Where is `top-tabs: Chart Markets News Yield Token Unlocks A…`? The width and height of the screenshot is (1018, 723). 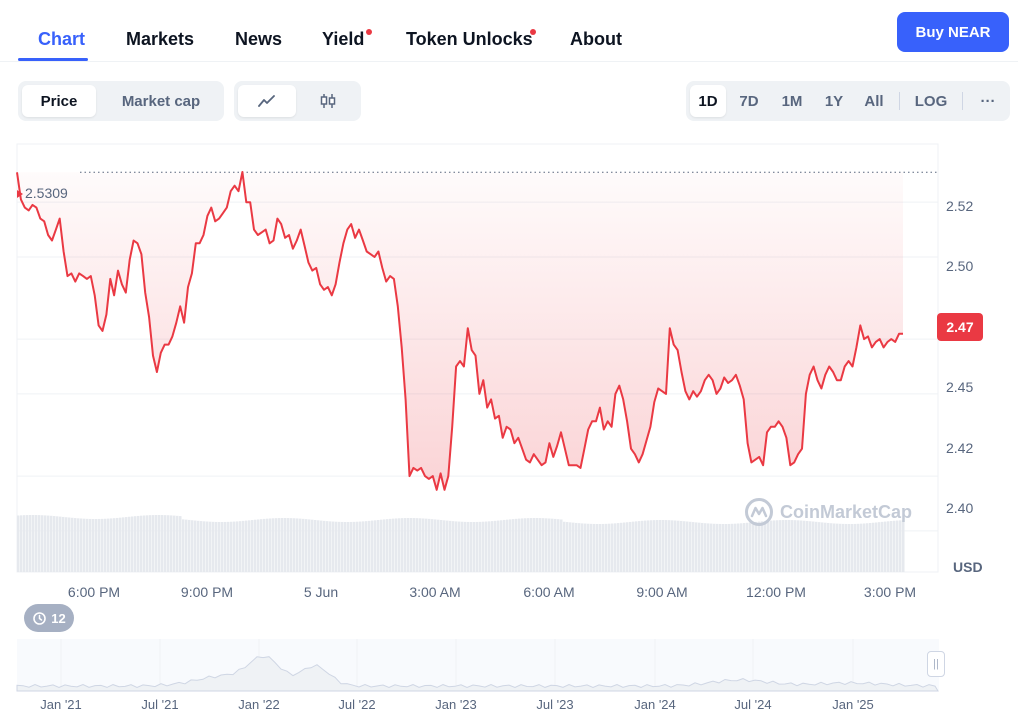 top-tabs: Chart Markets News Yield Token Unlocks A… is located at coordinates (509, 31).